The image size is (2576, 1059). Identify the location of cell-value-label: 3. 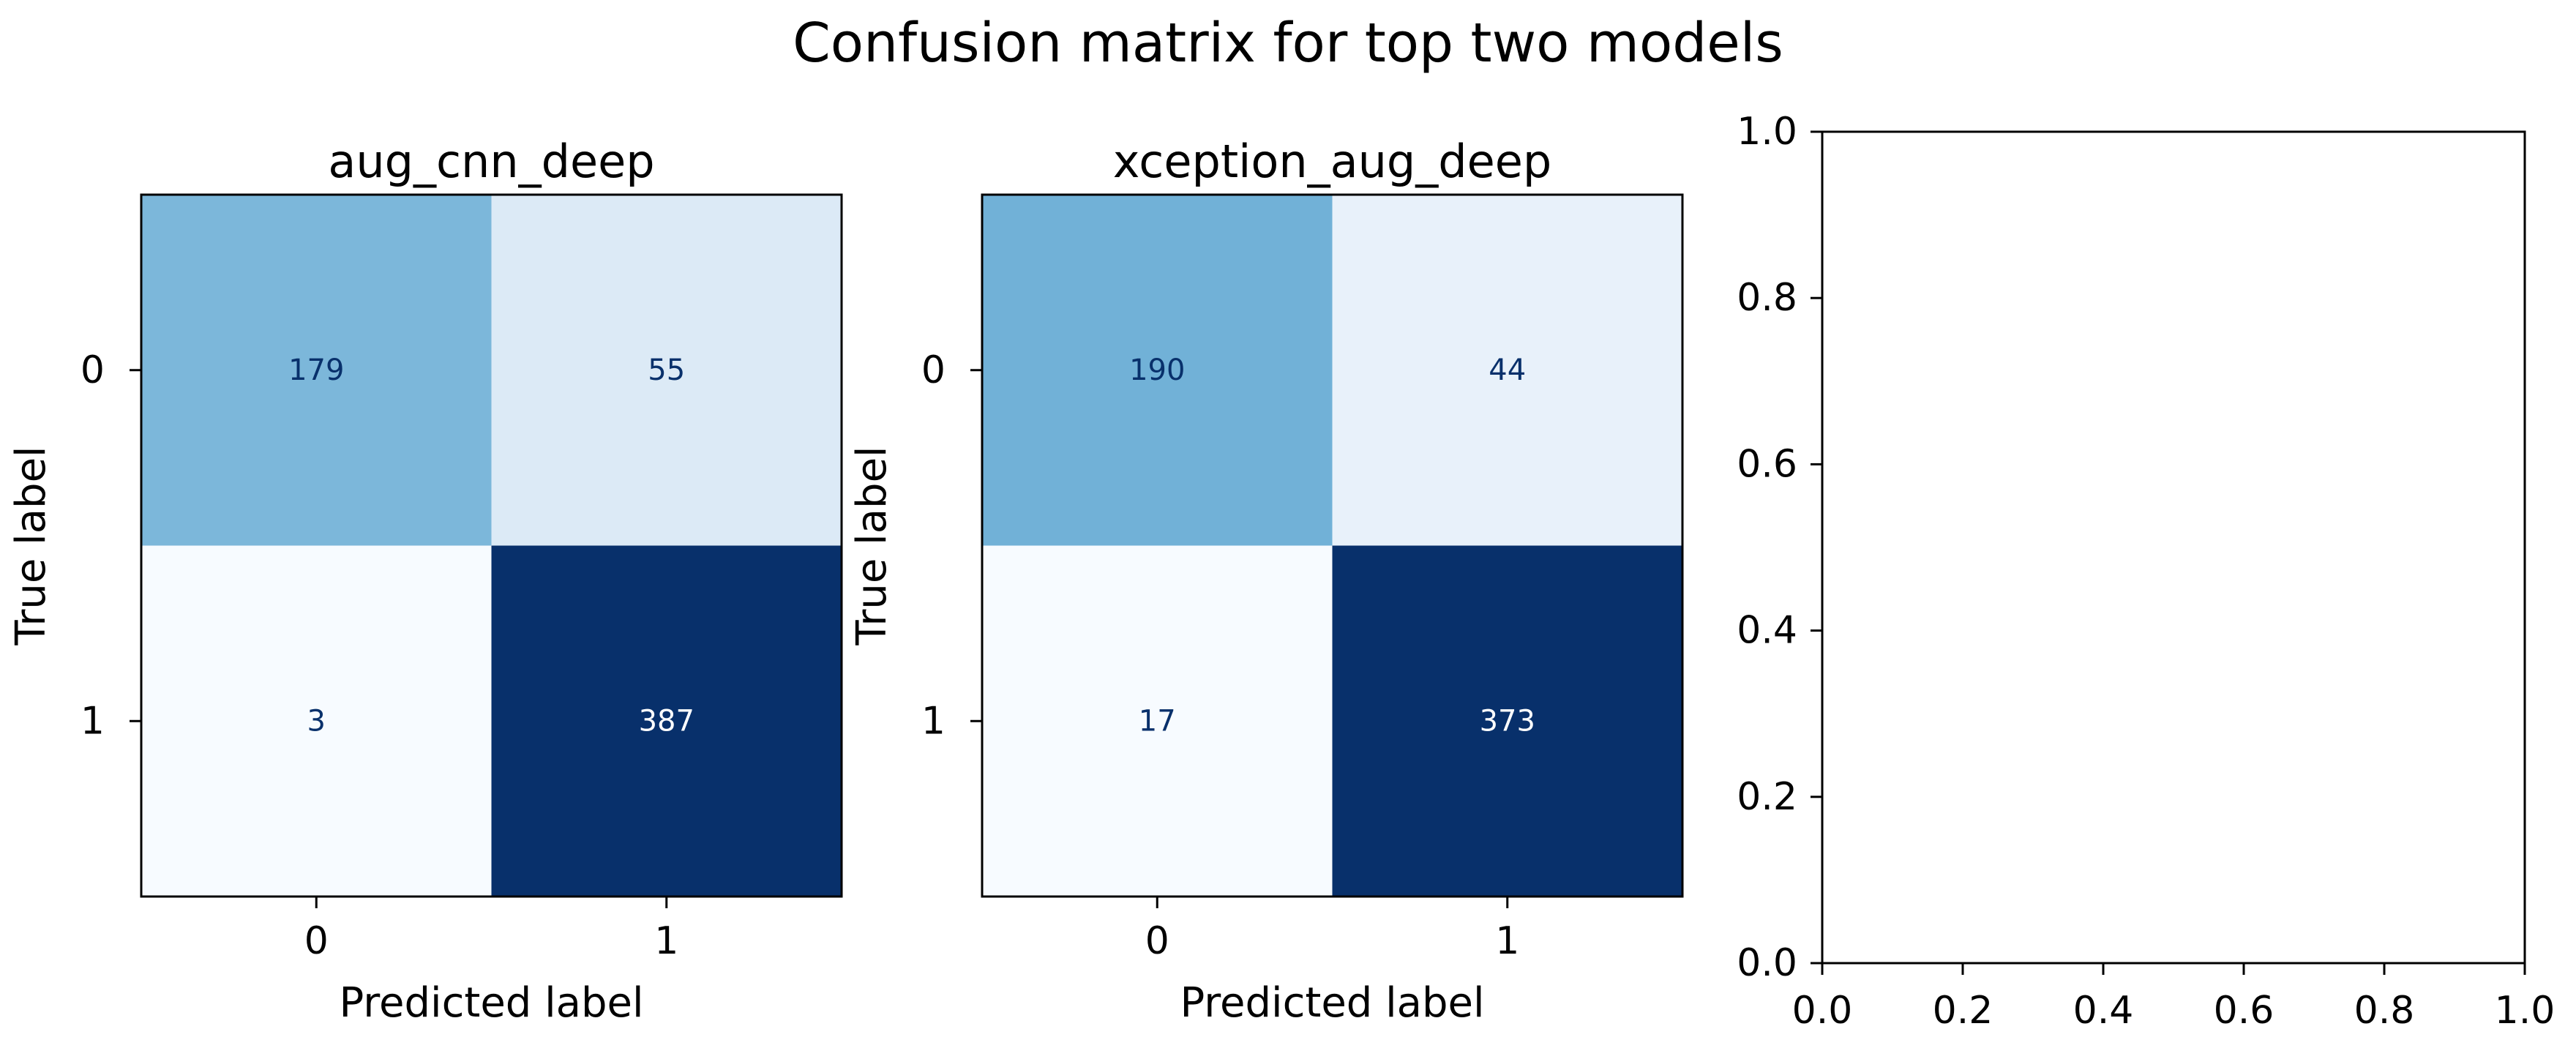
(316, 721).